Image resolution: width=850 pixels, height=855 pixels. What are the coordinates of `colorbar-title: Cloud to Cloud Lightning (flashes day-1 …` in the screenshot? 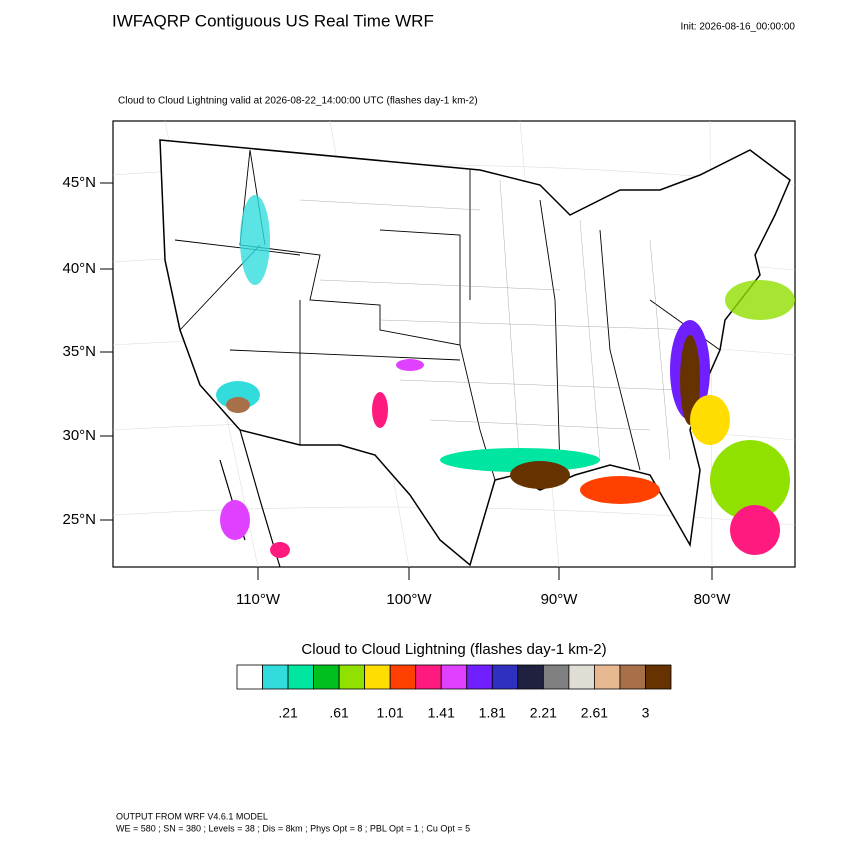 It's located at (453, 649).